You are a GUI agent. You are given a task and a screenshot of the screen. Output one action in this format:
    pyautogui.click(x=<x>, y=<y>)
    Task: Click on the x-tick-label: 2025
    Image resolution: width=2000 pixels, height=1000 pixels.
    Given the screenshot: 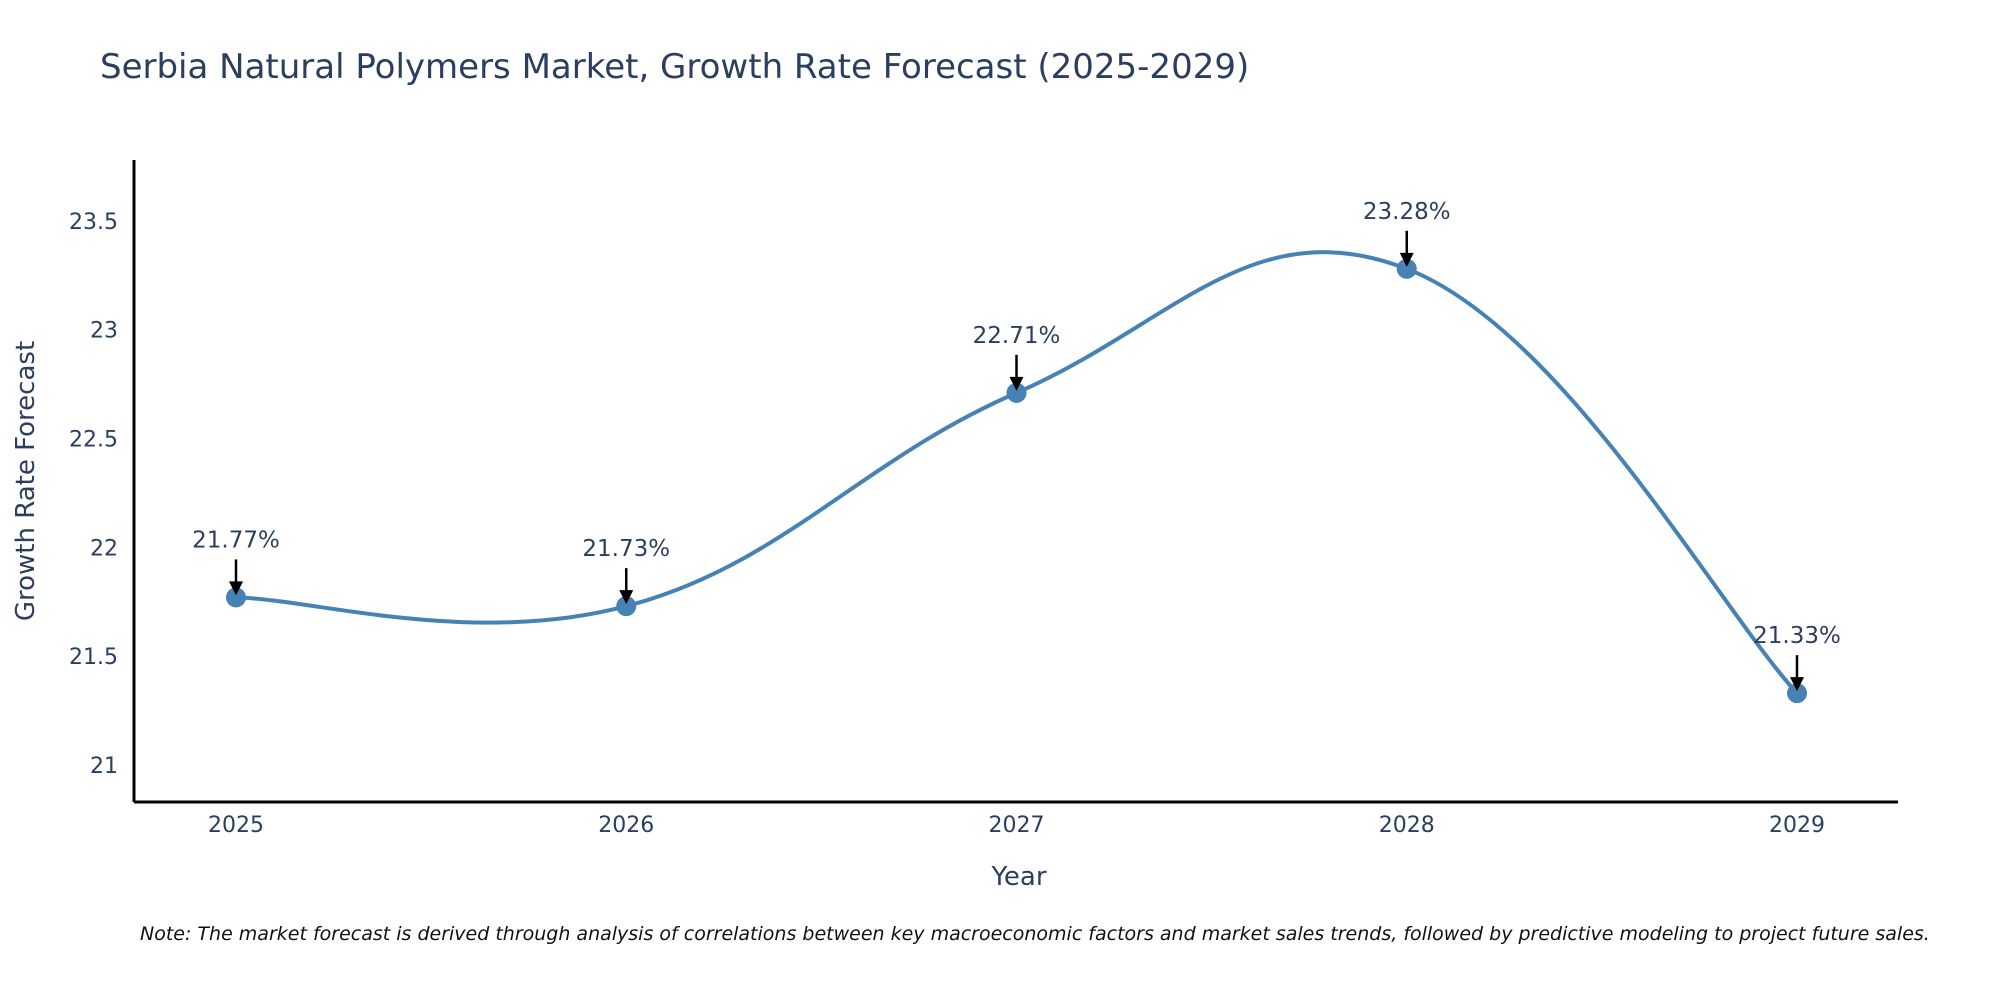 What is the action you would take?
    pyautogui.click(x=236, y=825)
    